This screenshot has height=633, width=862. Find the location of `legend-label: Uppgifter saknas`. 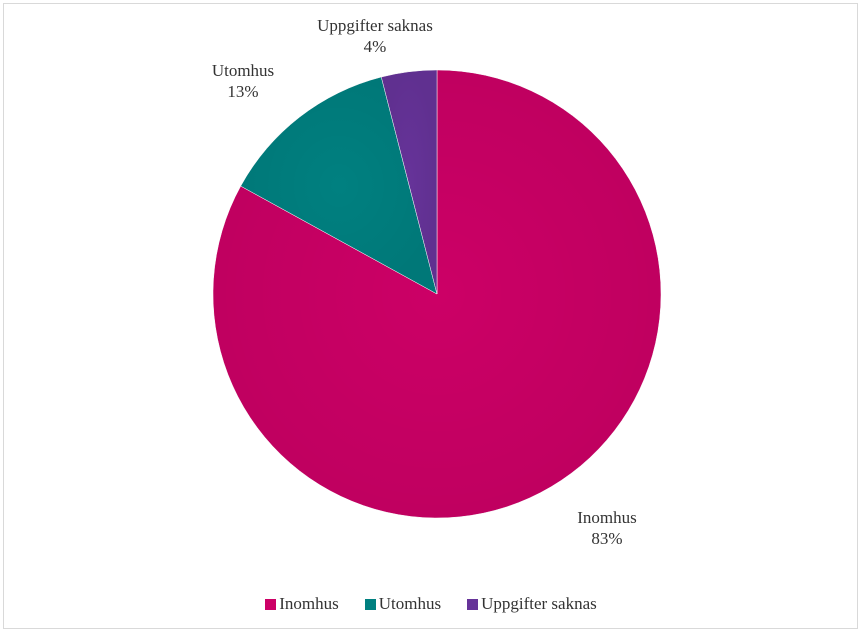

legend-label: Uppgifter saknas is located at coordinates (539, 604).